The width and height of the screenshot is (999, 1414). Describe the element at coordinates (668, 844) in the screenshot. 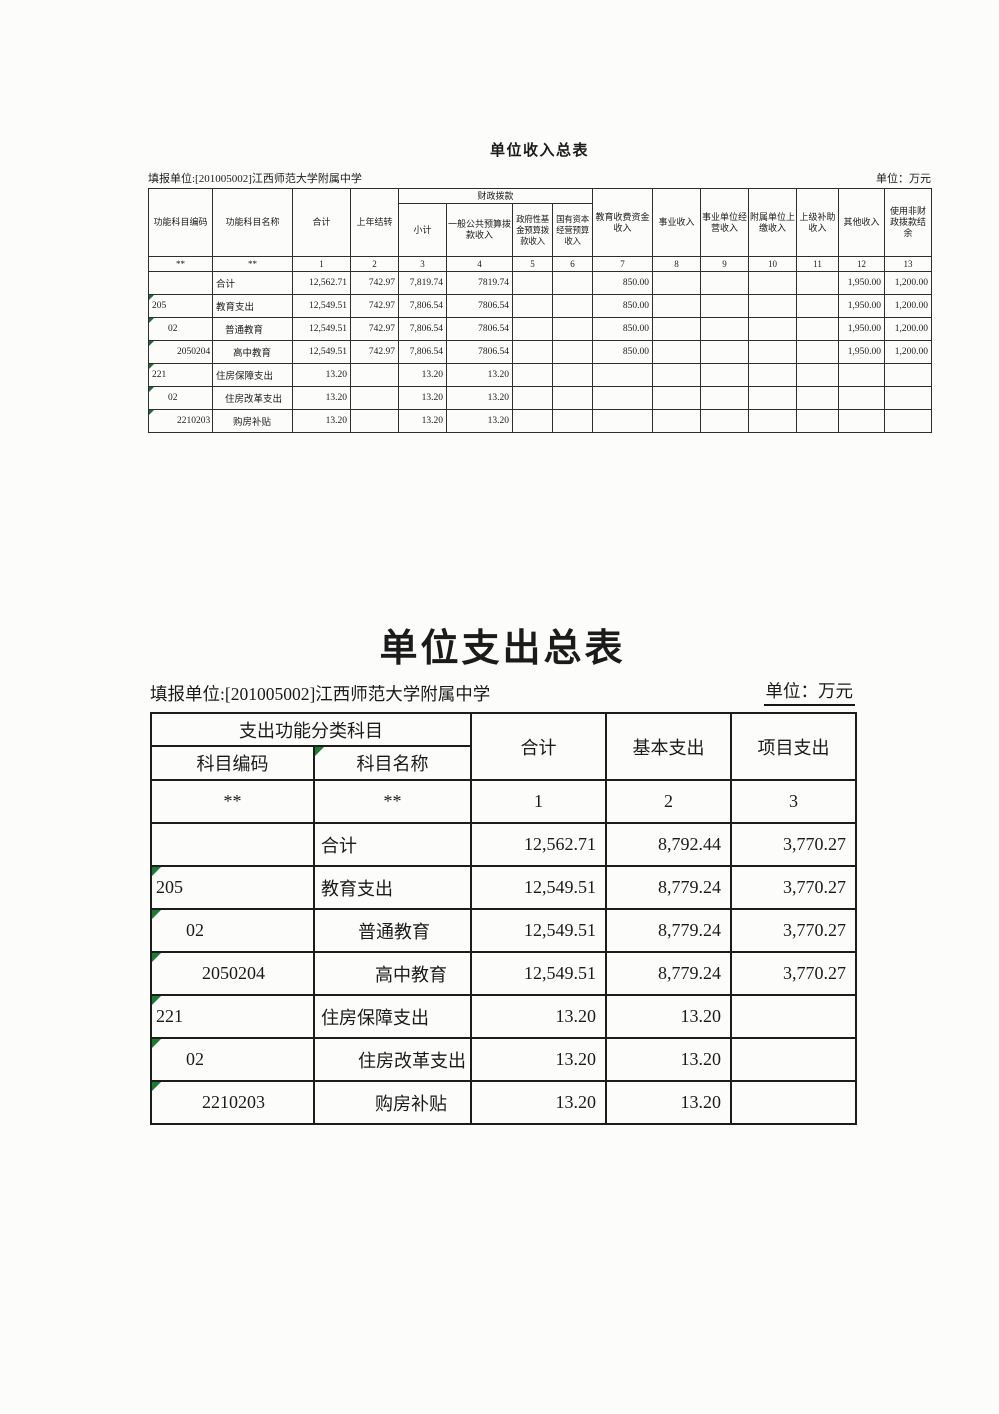

I see `row-value: 8,792.44` at that location.